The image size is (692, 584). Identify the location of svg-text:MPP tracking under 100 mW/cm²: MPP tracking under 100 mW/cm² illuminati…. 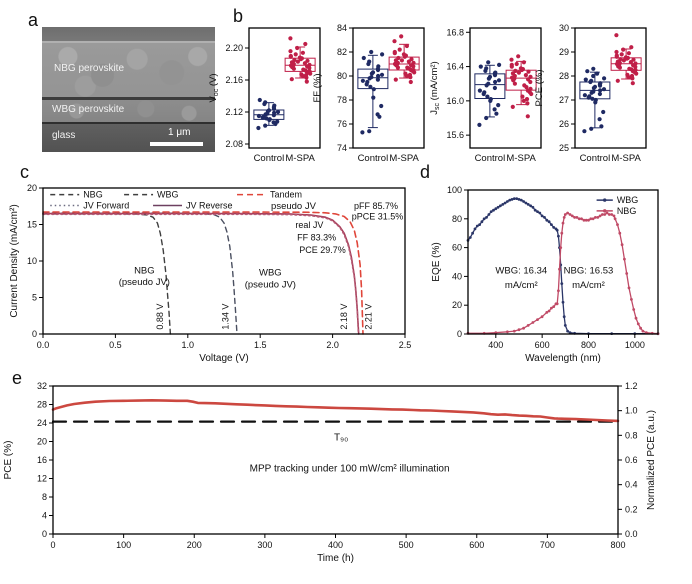
(350, 469).